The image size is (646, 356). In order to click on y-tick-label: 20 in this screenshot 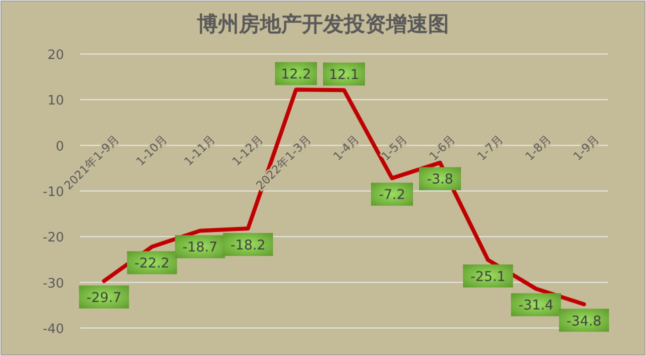, I will do `click(55, 55)`.